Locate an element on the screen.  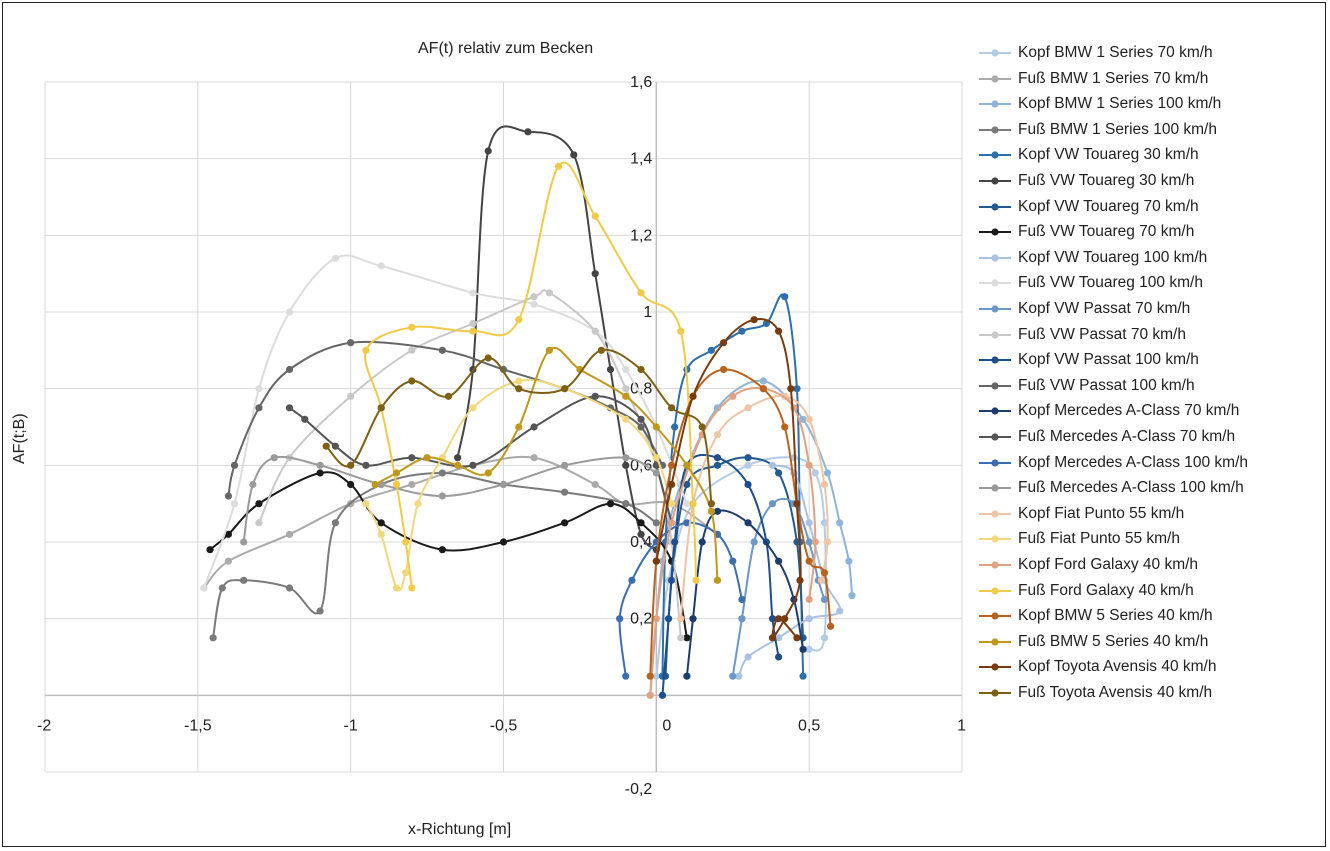
legend-item: Fuß Ford Galaxy 40 km/h is located at coordinates (1086, 591).